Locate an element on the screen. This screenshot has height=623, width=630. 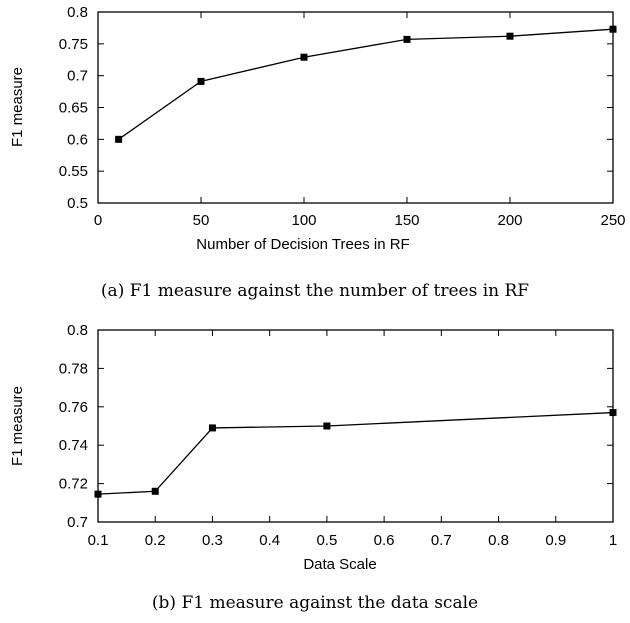
chart-b-y-tick-label: 0.8 is located at coordinates (77, 330).